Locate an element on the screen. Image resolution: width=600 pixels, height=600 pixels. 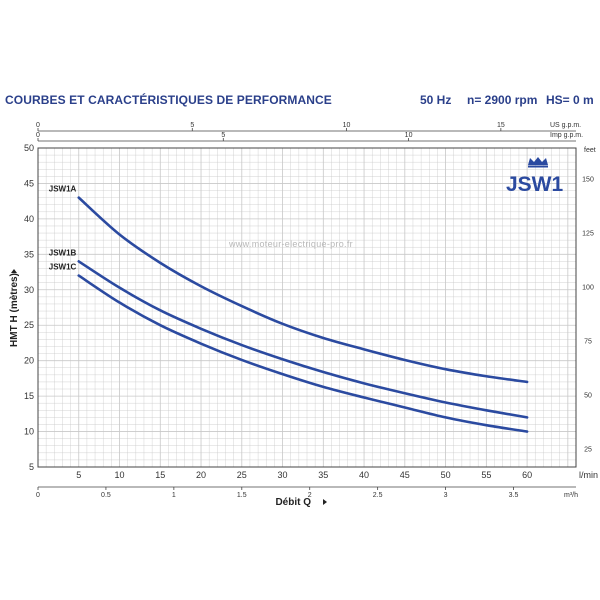
imp-gpm-unit-label: Imp g.p.m. is located at coordinates (566, 135).